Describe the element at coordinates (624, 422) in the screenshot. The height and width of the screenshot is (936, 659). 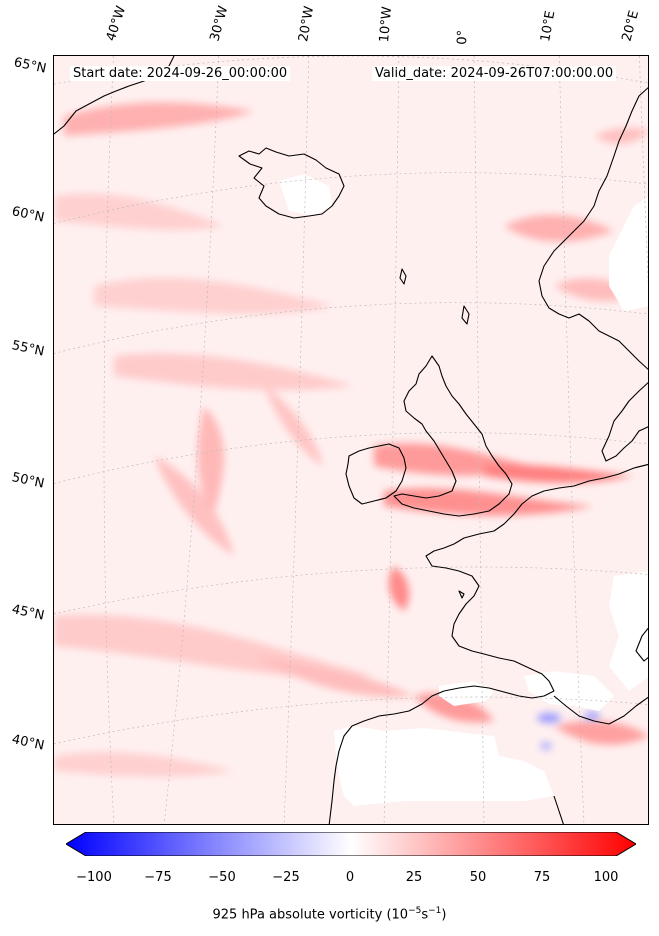
I see `denmark-coast` at that location.